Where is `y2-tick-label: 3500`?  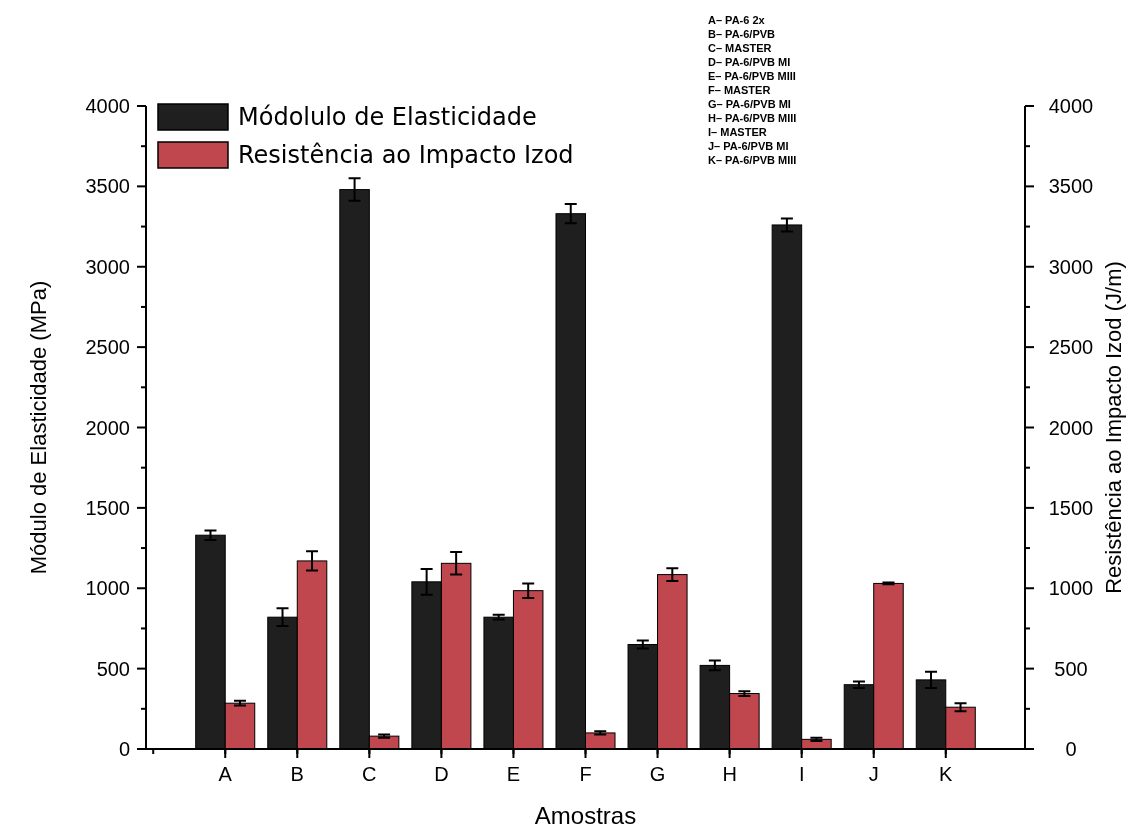 y2-tick-label: 3500 is located at coordinates (1071, 186).